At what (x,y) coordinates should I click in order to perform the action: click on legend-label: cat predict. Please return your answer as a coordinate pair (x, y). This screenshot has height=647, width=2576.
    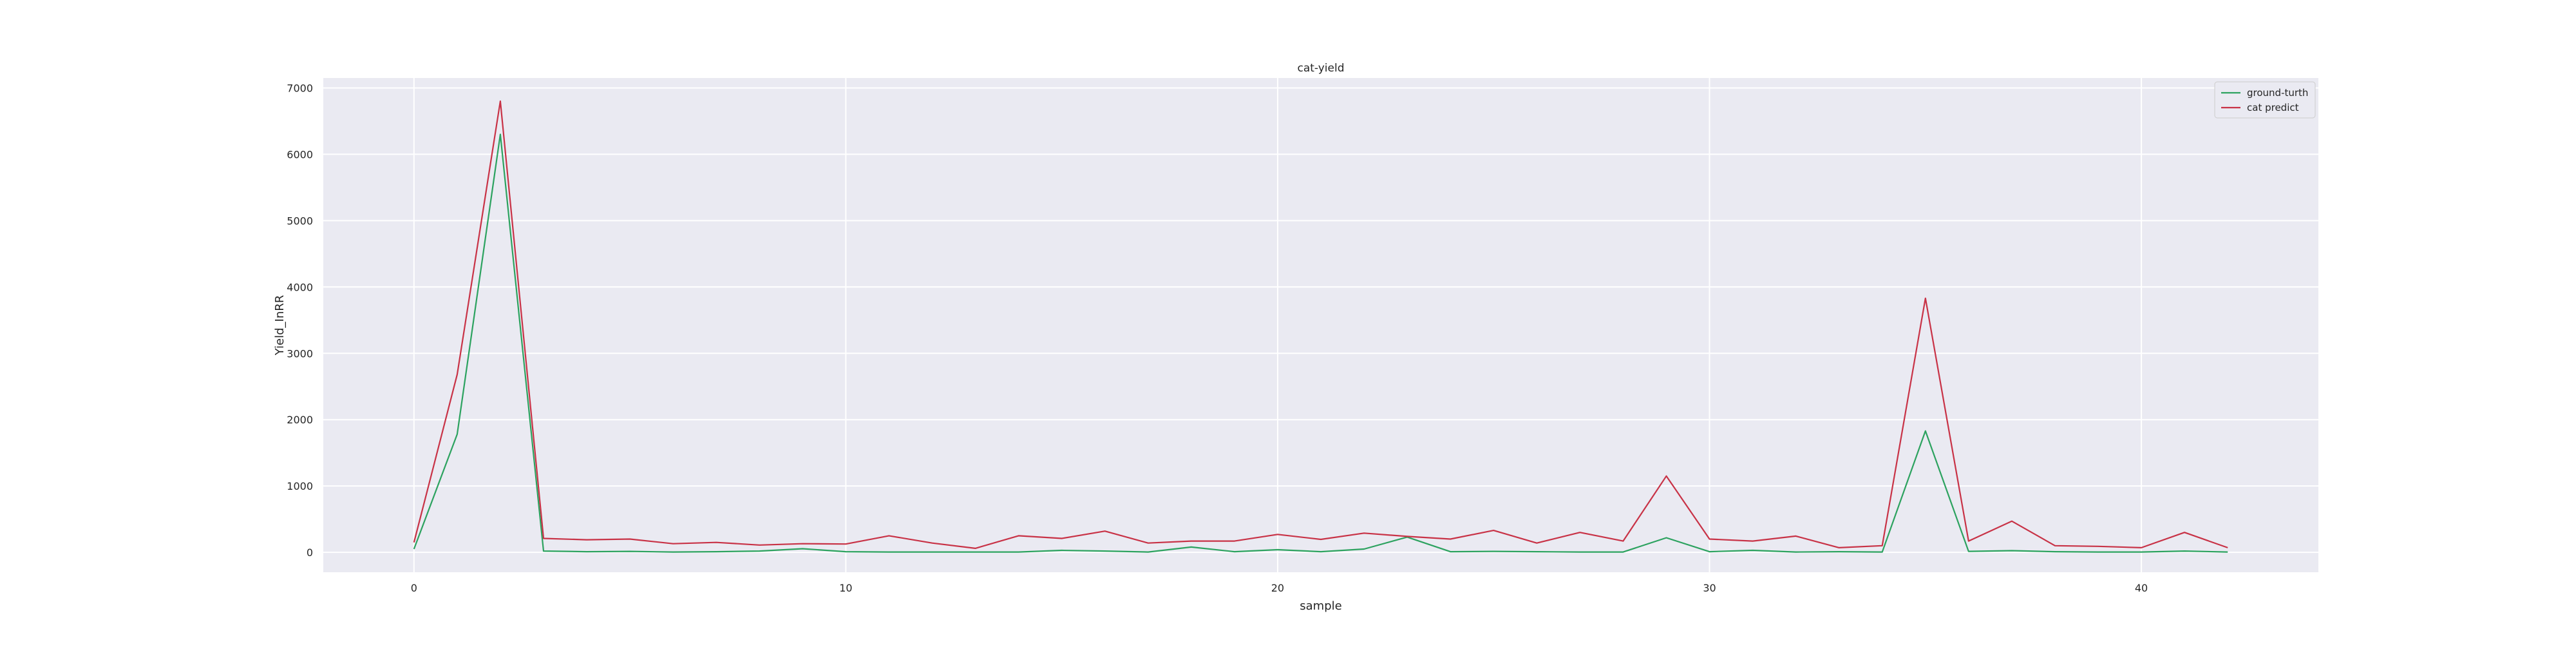
    Looking at the image, I should click on (2273, 107).